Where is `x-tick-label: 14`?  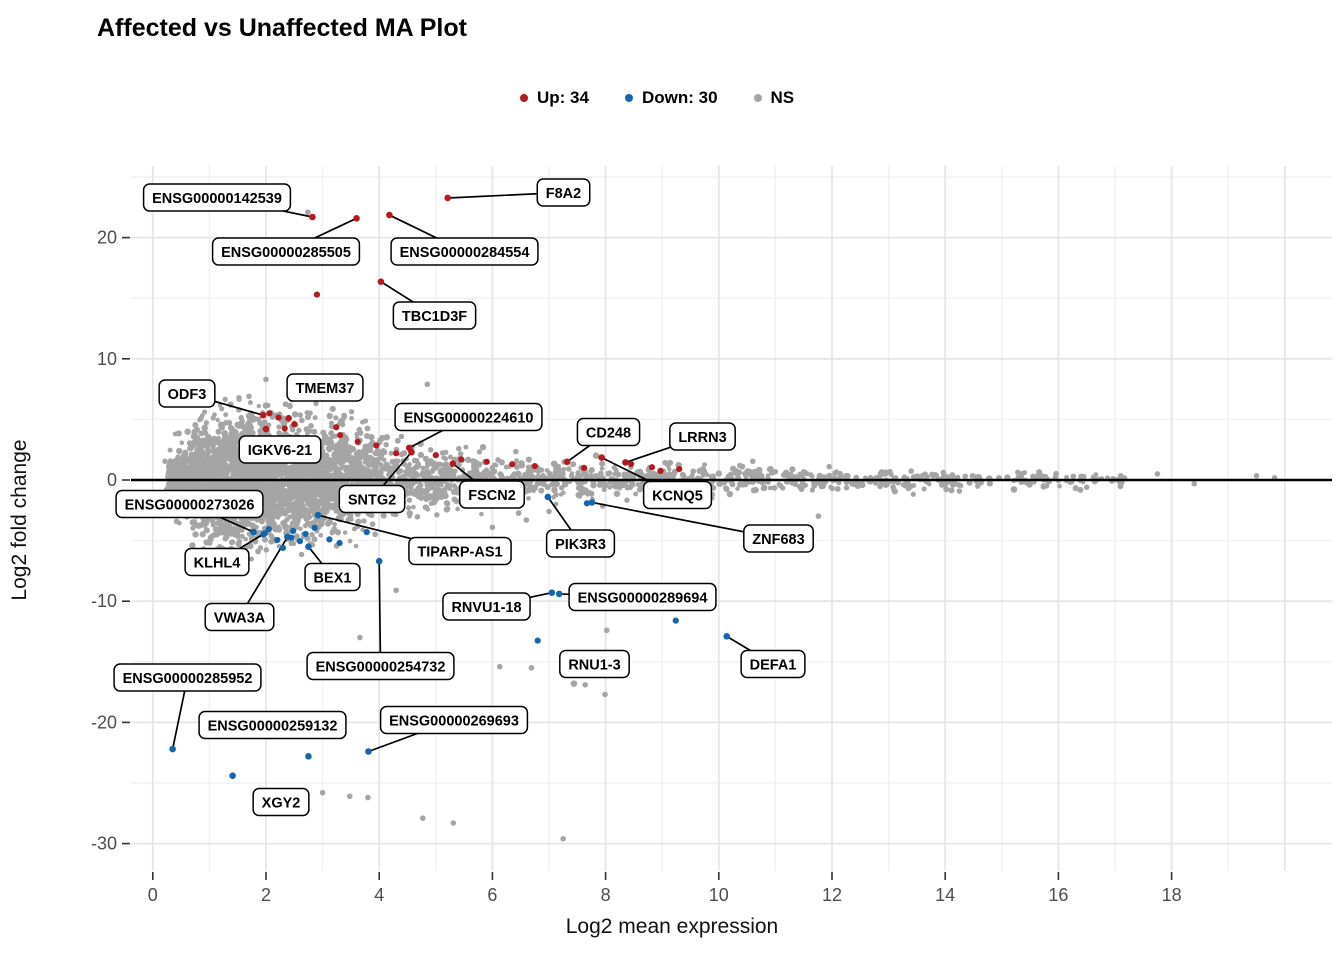
x-tick-label: 14 is located at coordinates (945, 895).